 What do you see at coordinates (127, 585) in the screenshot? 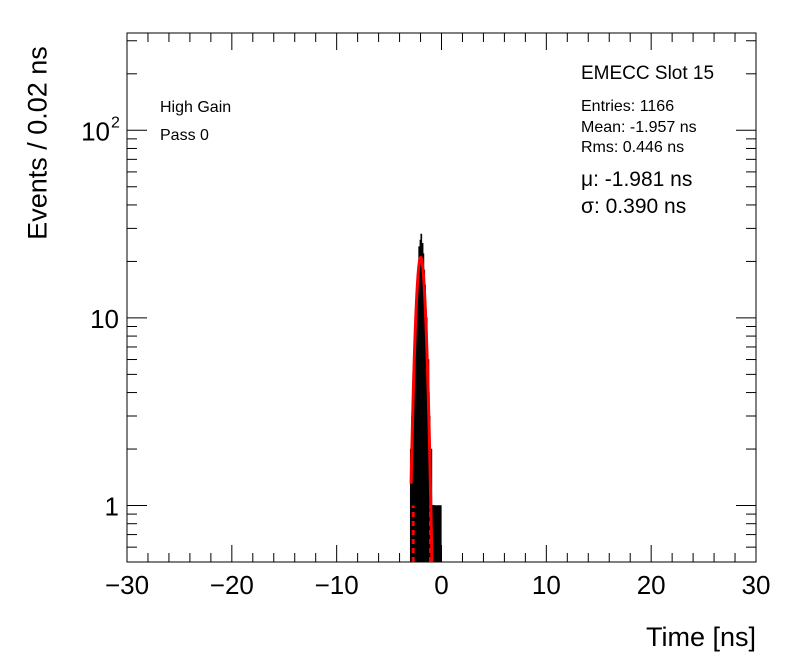
I see `x-tick-label: −30` at bounding box center [127, 585].